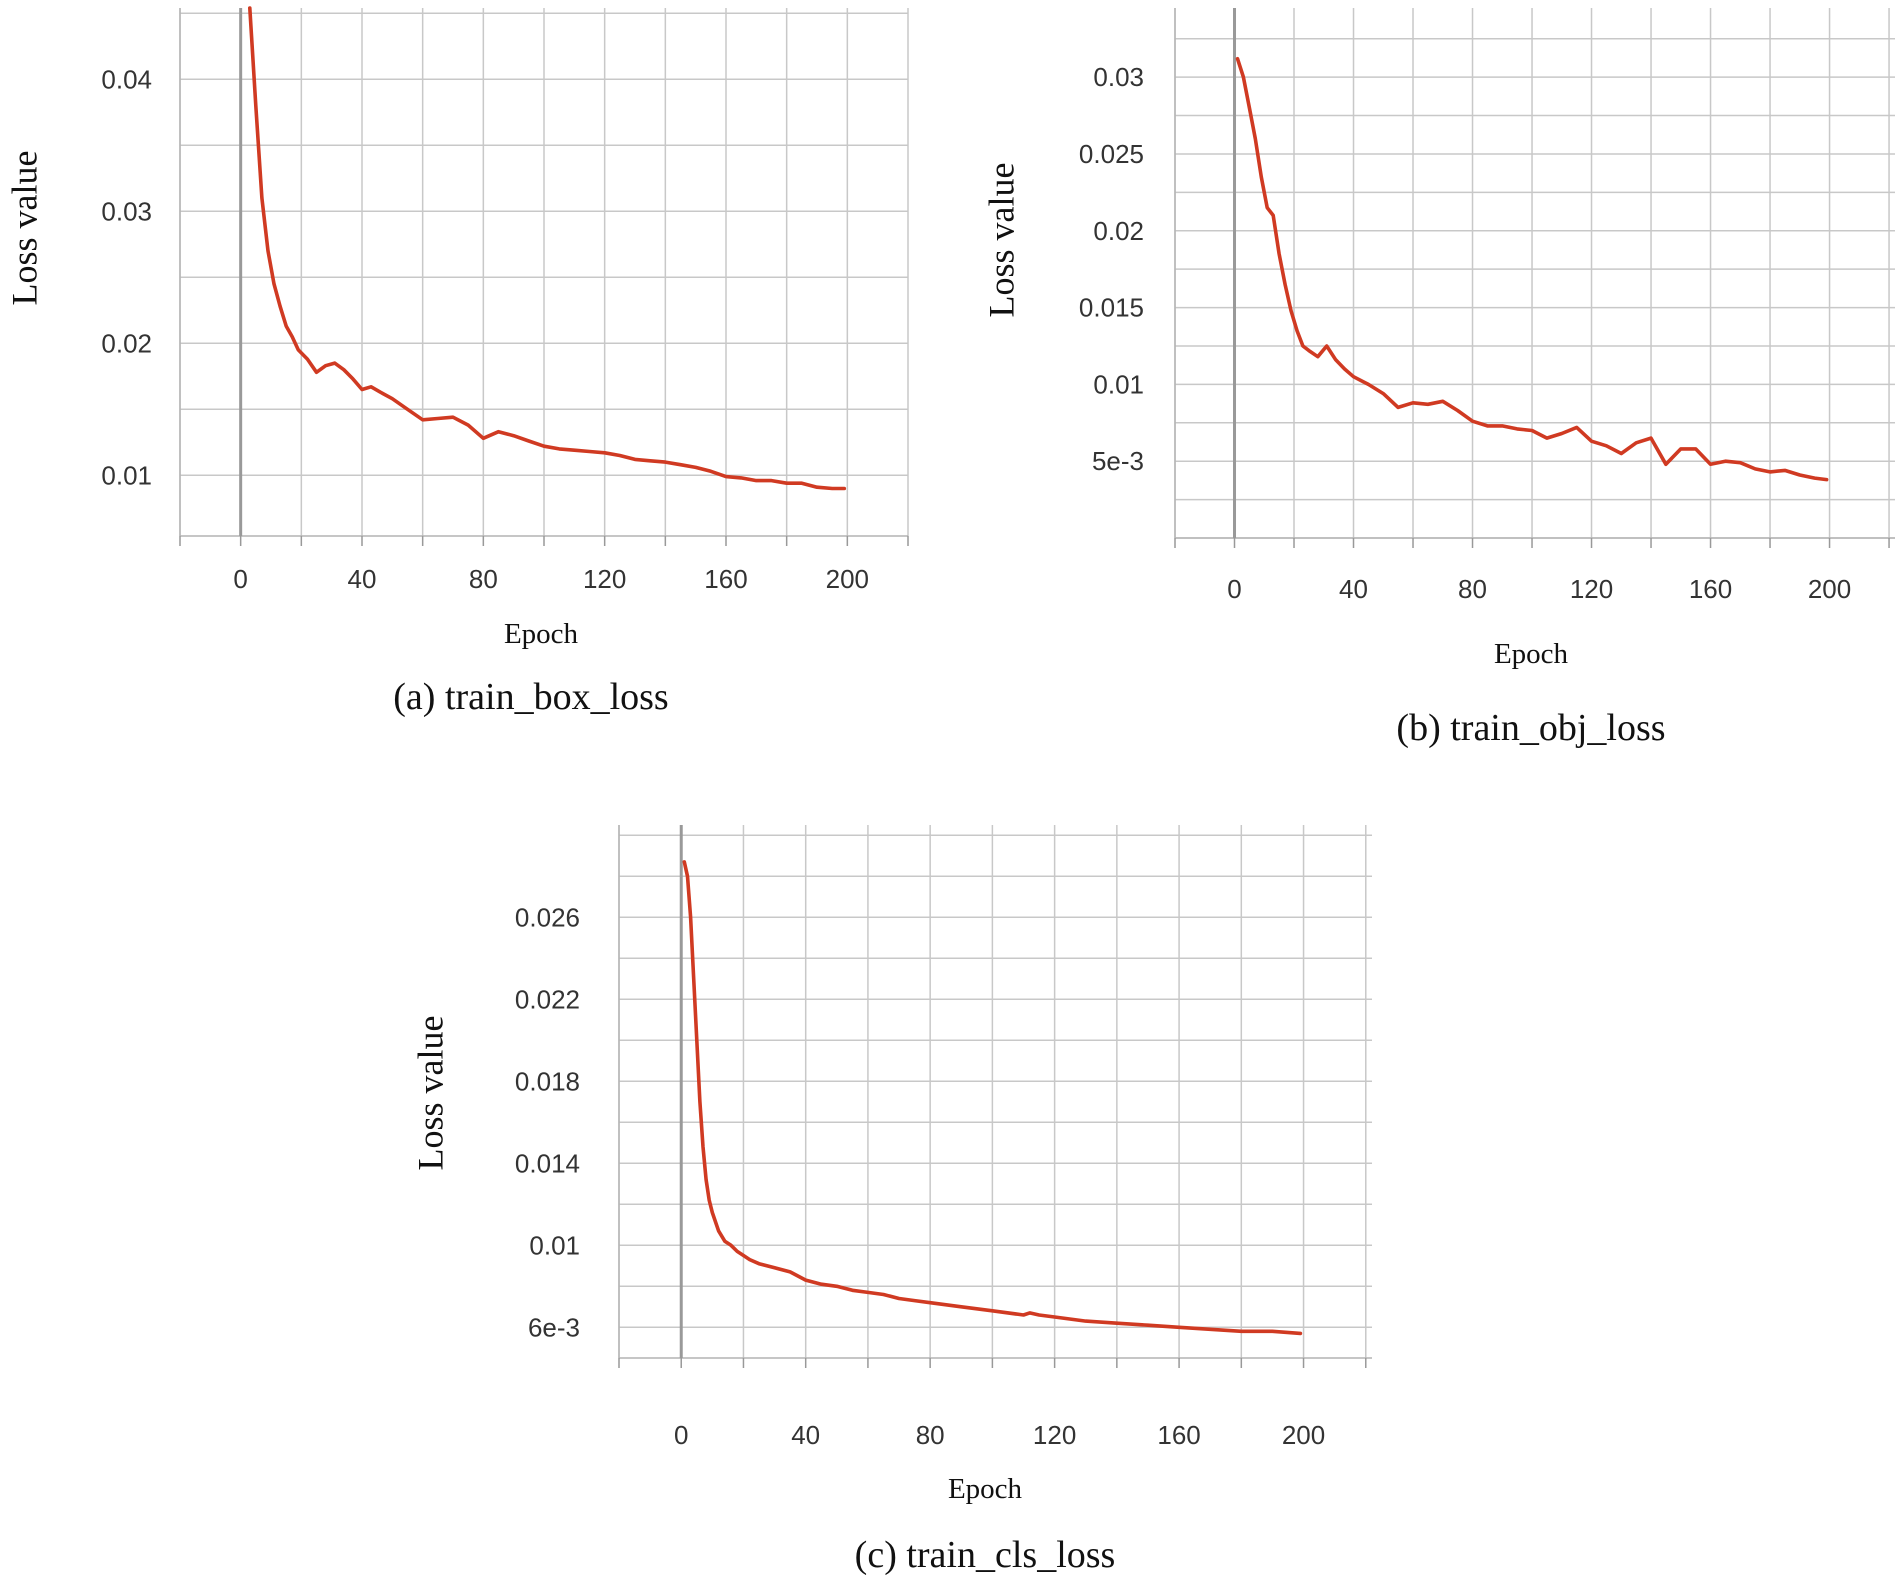 The height and width of the screenshot is (1584, 1900). What do you see at coordinates (985, 1555) in the screenshot?
I see `chart-caption: (c) train_cls_loss` at bounding box center [985, 1555].